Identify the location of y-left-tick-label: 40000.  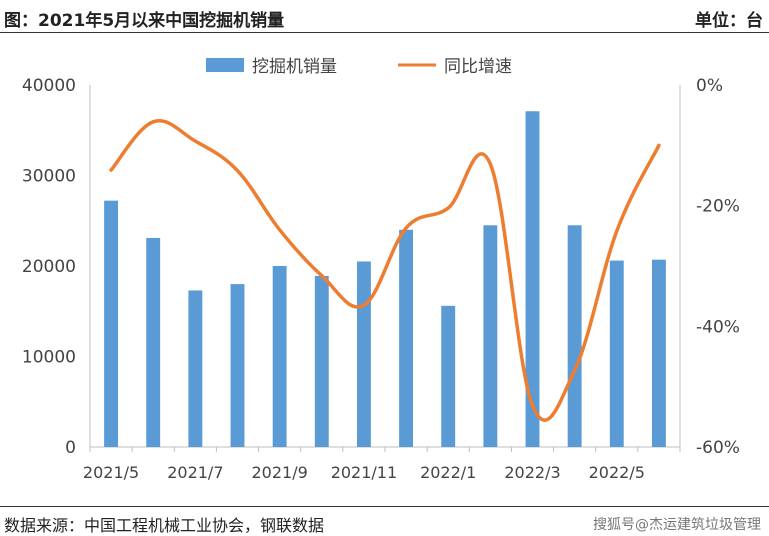
(49, 86).